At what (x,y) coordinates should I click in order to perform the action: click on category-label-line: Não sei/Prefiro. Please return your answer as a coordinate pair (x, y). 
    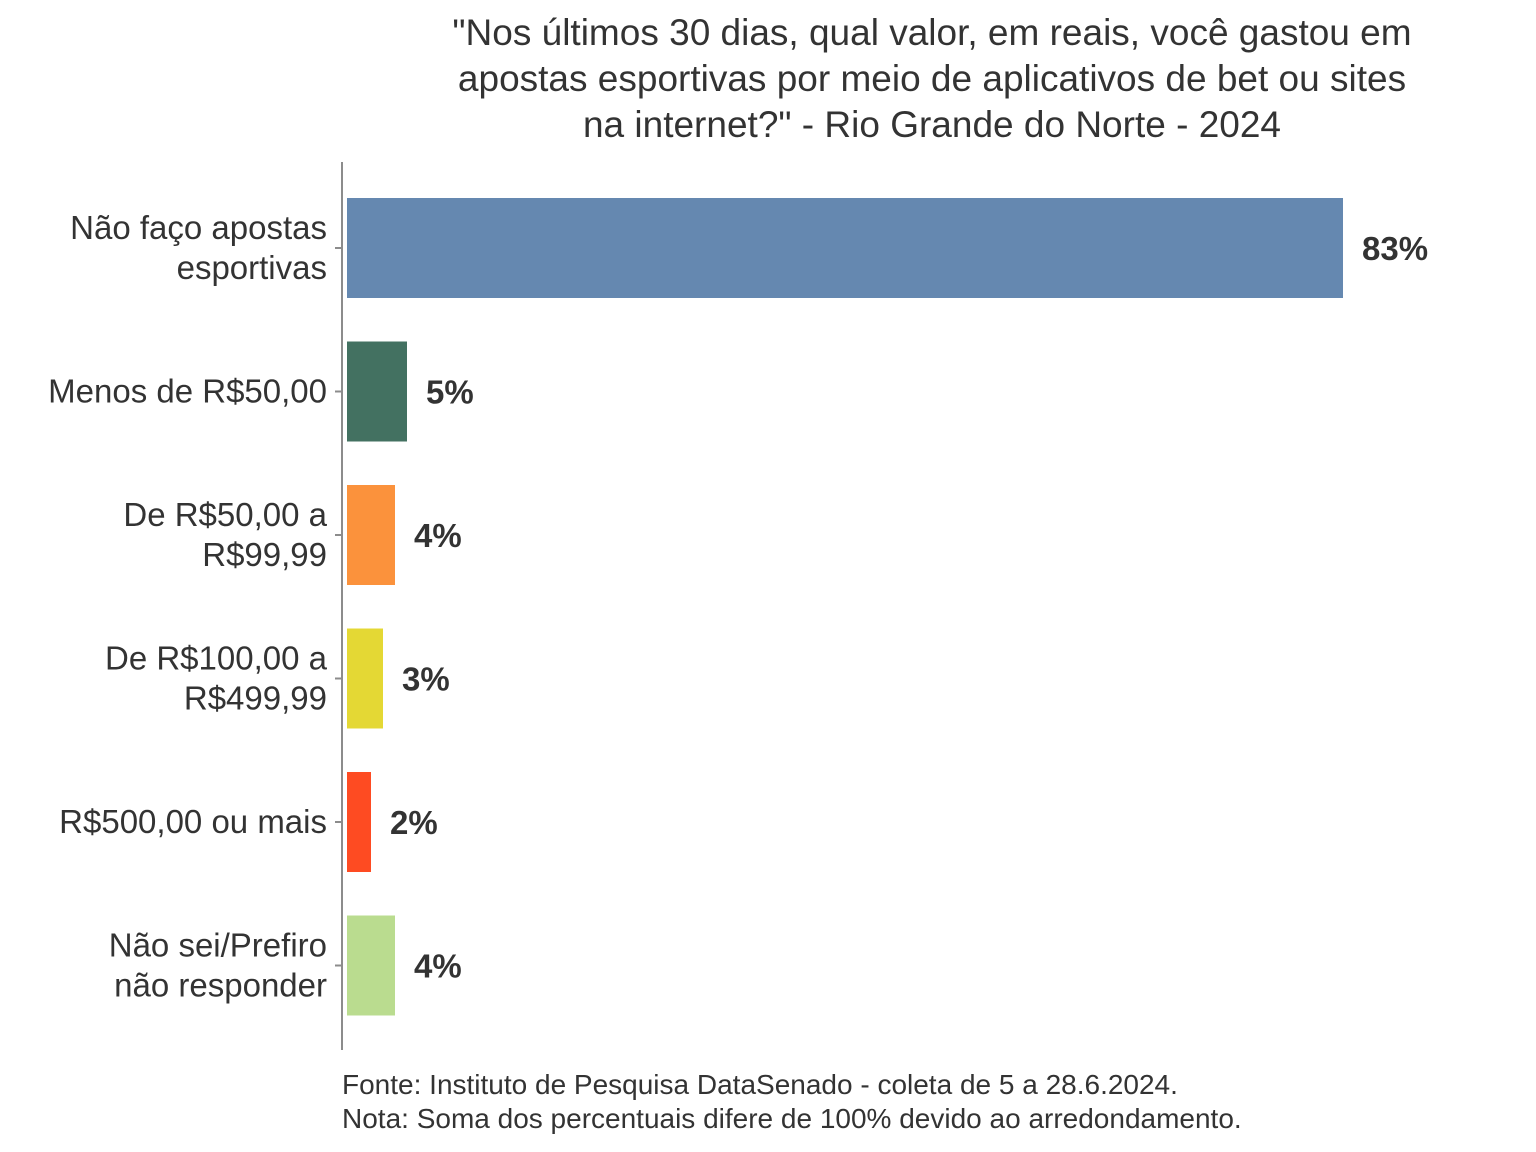
    Looking at the image, I should click on (218, 945).